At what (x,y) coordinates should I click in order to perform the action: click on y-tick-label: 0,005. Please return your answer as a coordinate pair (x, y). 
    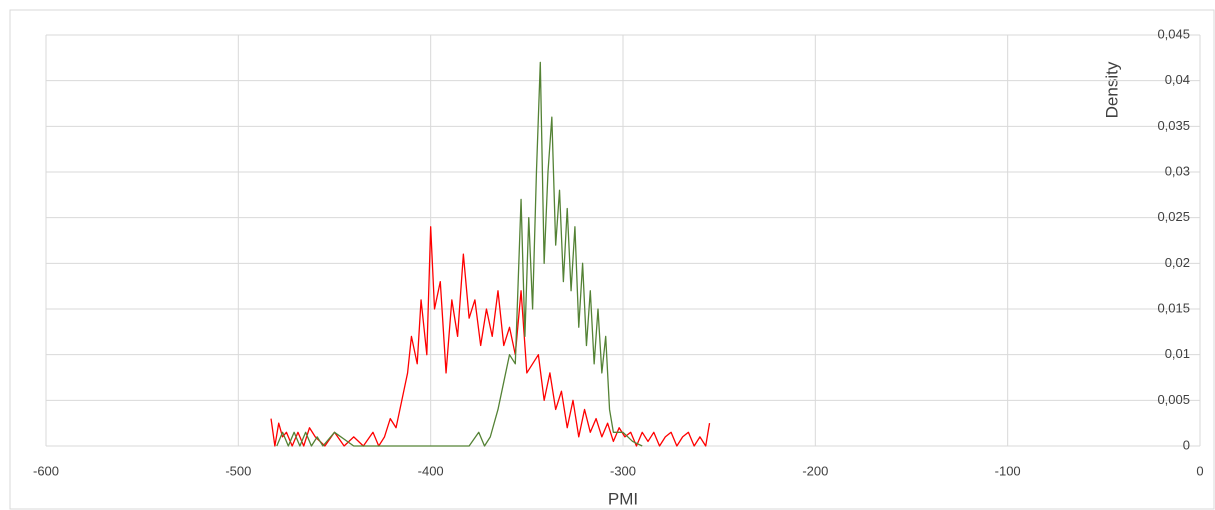
    Looking at the image, I should click on (1173, 399).